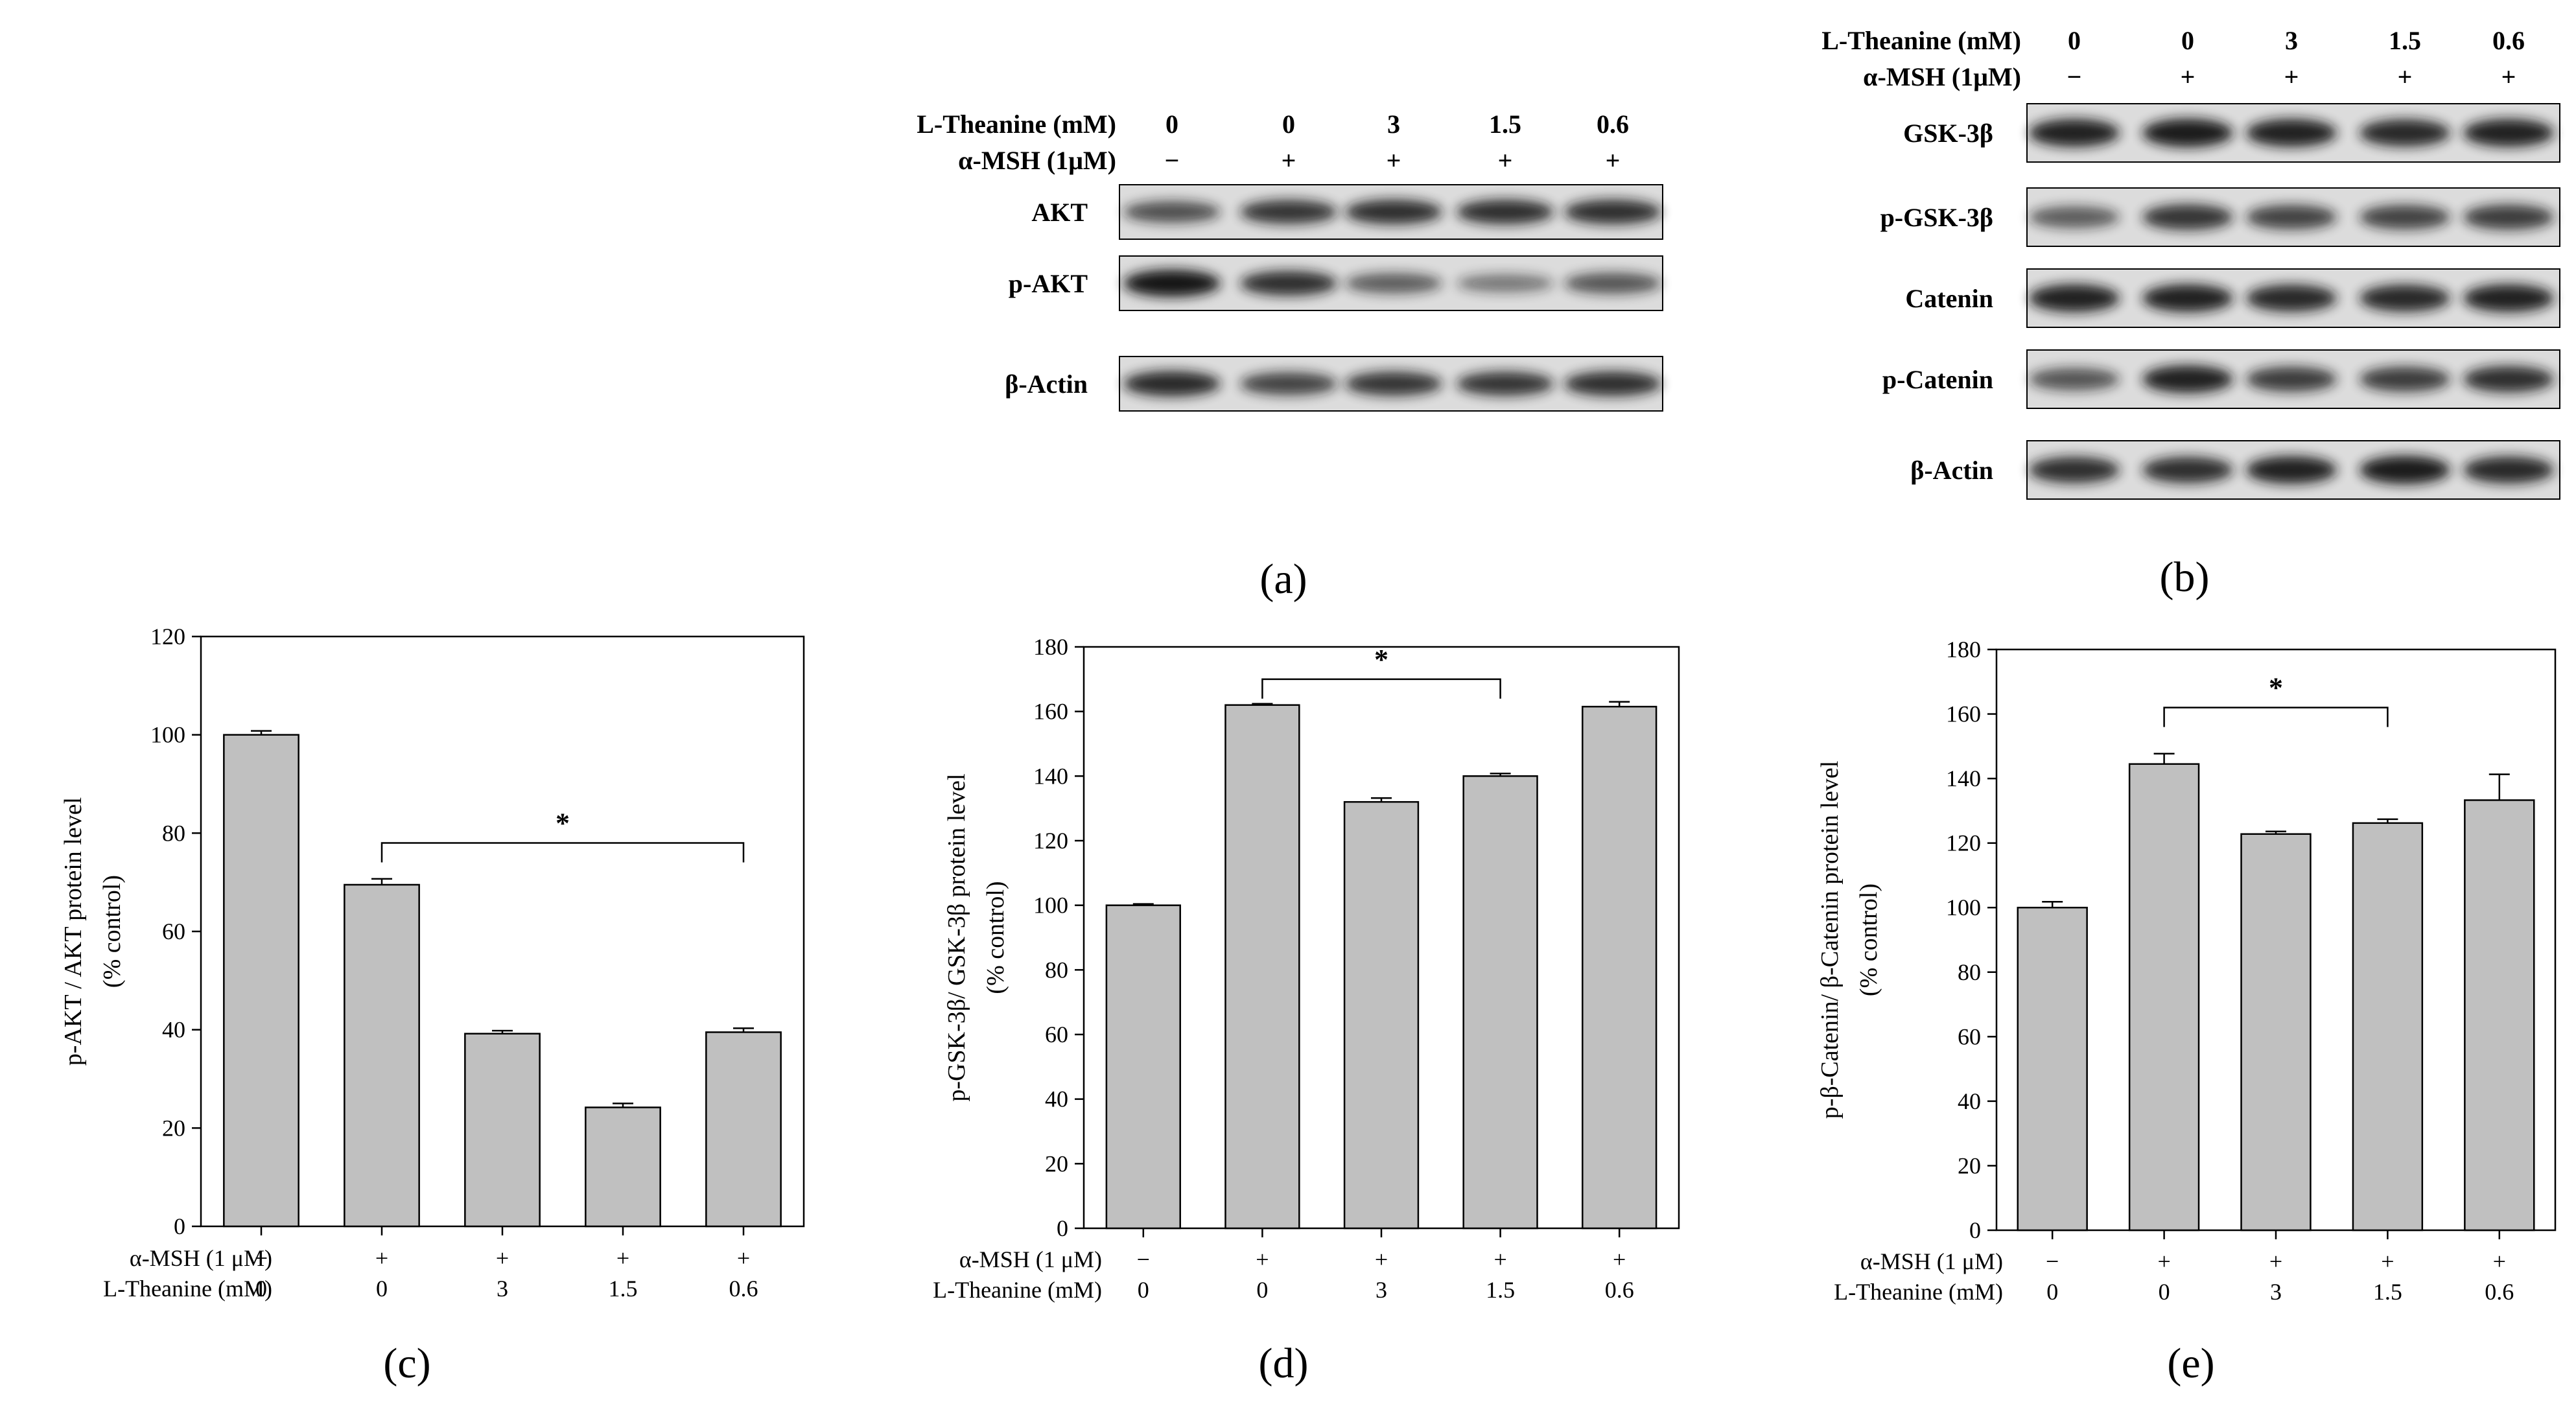  I want to click on y-tick-label: 180, so click(1963, 649).